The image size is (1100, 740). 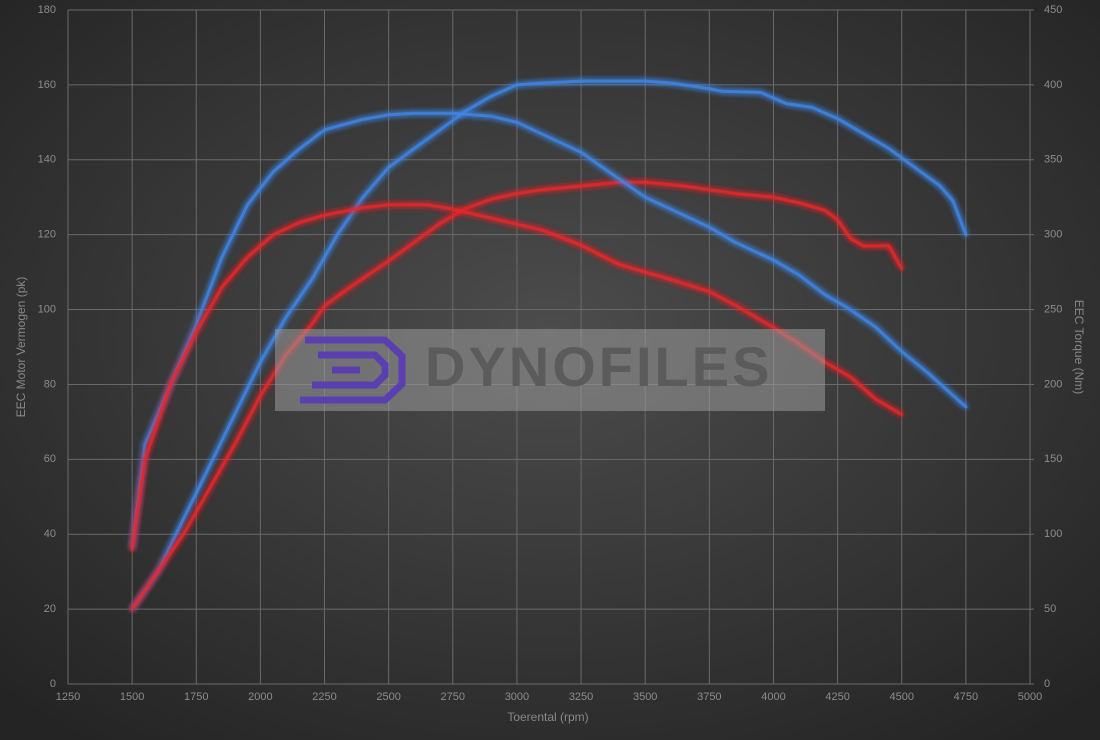 I want to click on y-tick-label: 120, so click(x=47, y=235).